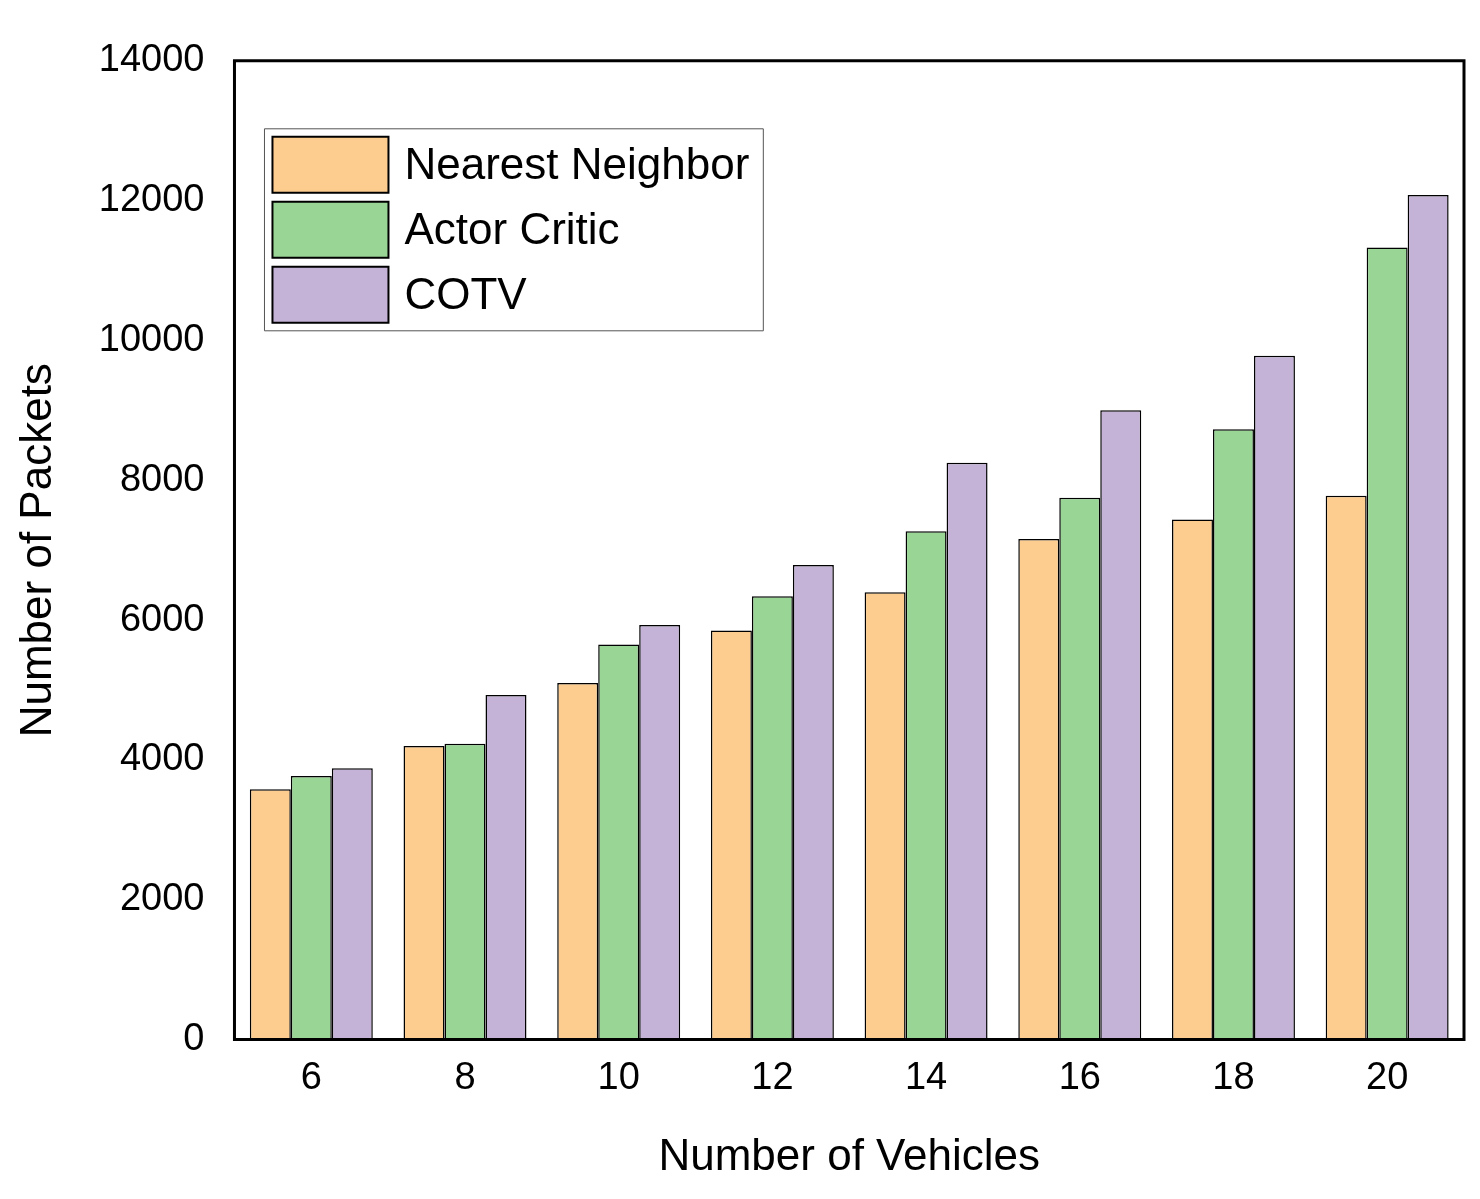  Describe the element at coordinates (1233, 1075) in the screenshot. I see `x-tick-label: 18` at that location.